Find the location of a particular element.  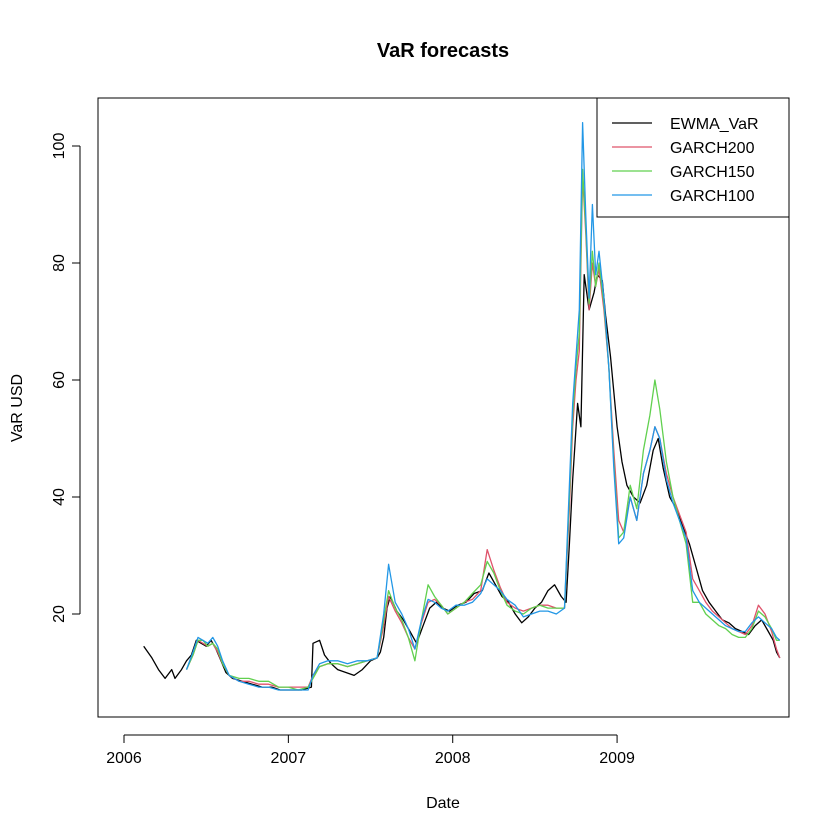

legend-label-ewma_var: EWMA_VaR is located at coordinates (714, 124).